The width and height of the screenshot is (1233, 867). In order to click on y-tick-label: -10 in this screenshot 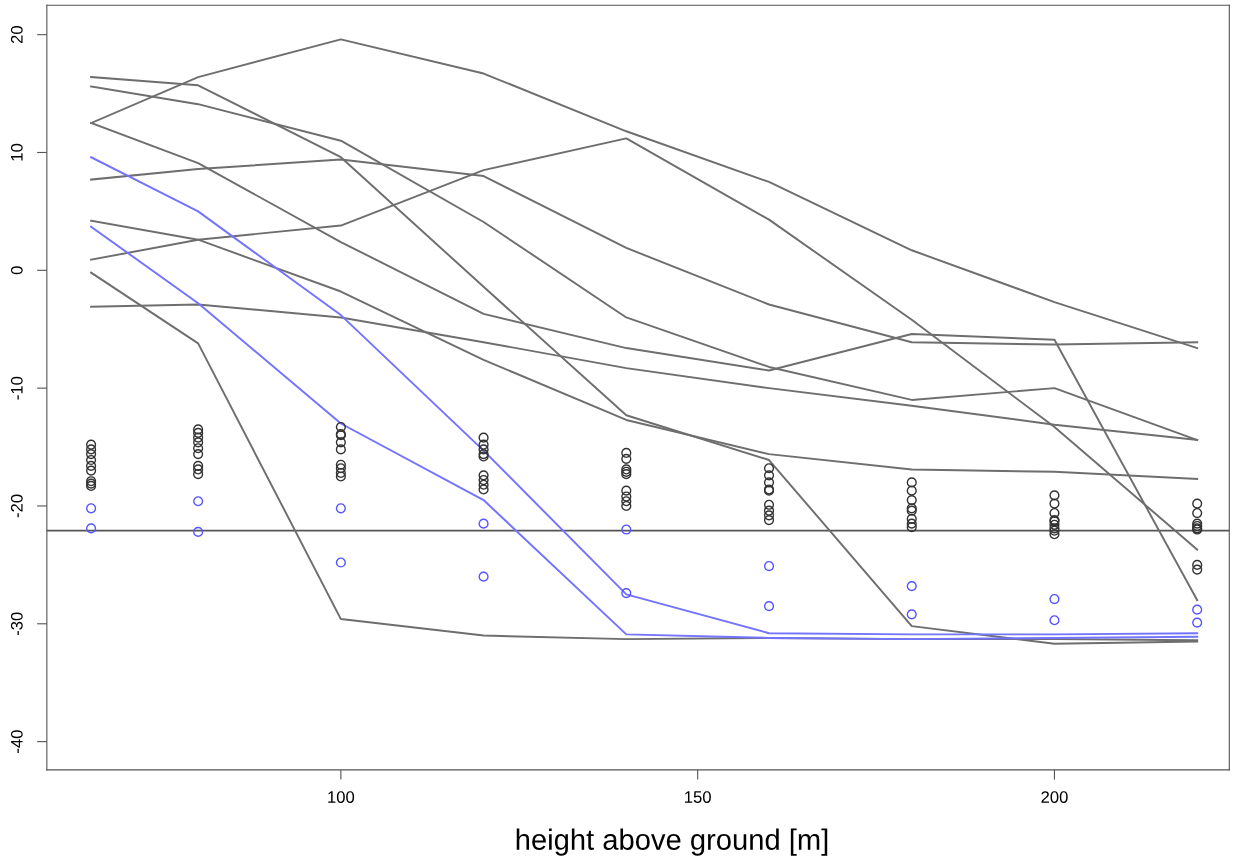, I will do `click(16, 388)`.